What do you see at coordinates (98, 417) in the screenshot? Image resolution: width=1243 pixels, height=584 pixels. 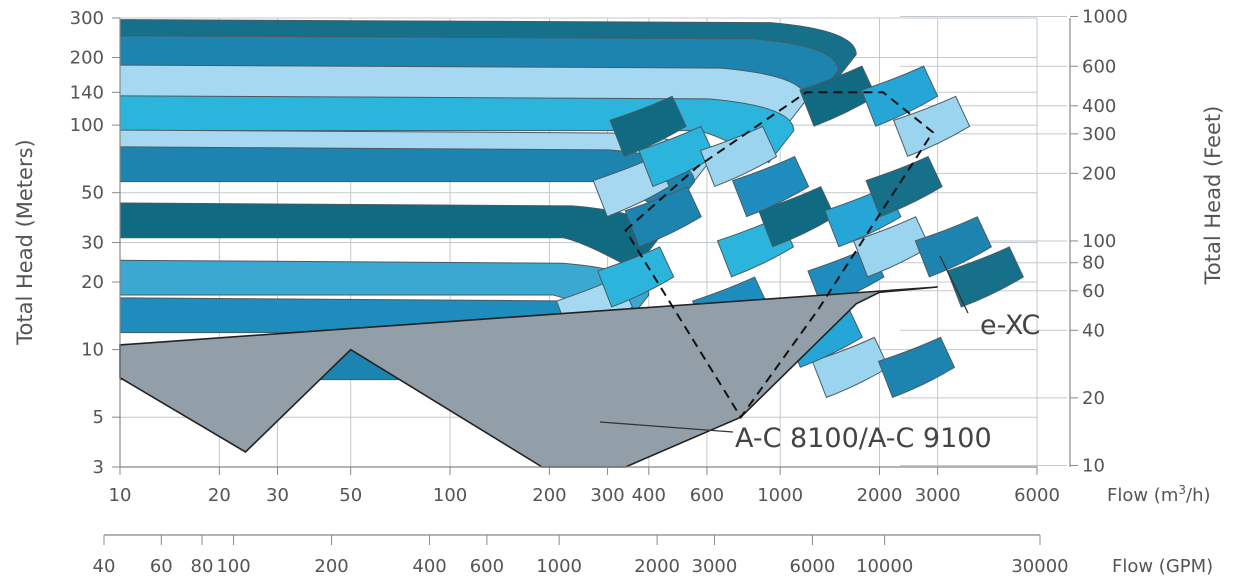 I see `ytick-label-m-5: 5` at bounding box center [98, 417].